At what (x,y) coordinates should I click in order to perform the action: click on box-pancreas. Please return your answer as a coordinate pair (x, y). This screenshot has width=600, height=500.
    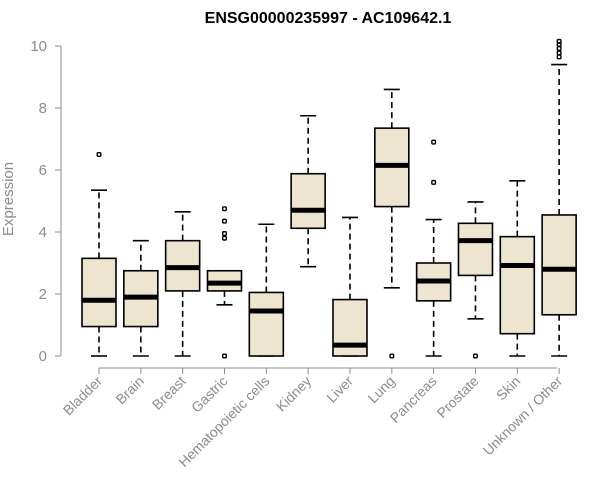
    Looking at the image, I should click on (433, 248).